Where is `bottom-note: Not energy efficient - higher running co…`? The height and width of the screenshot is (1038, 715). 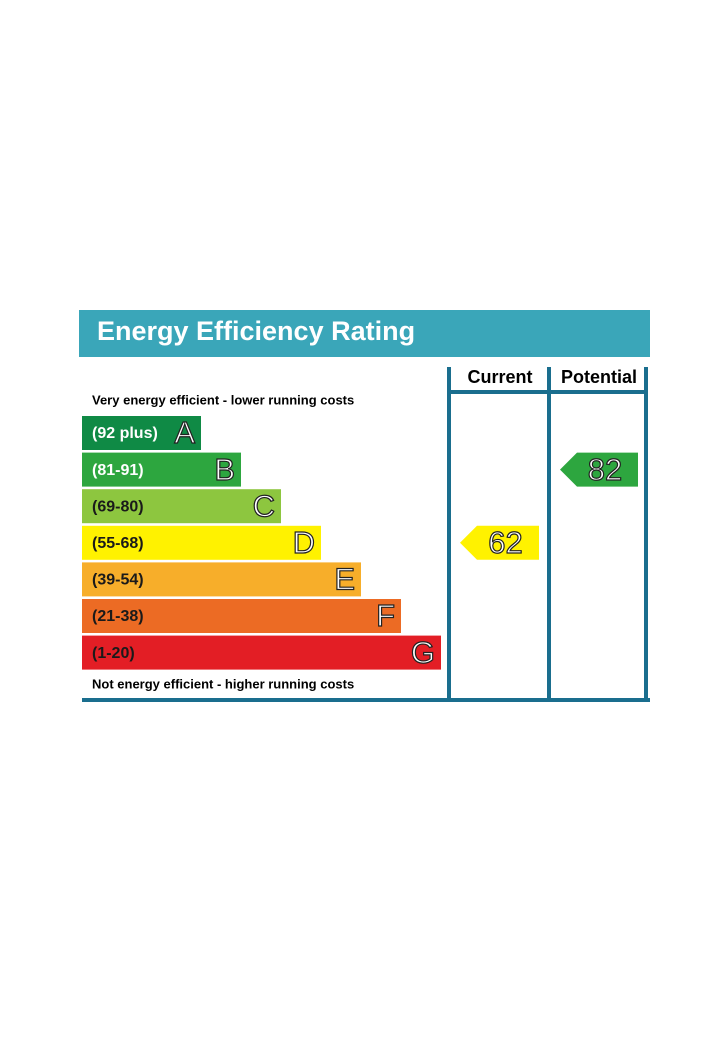 bottom-note: Not energy efficient - higher running co… is located at coordinates (223, 683).